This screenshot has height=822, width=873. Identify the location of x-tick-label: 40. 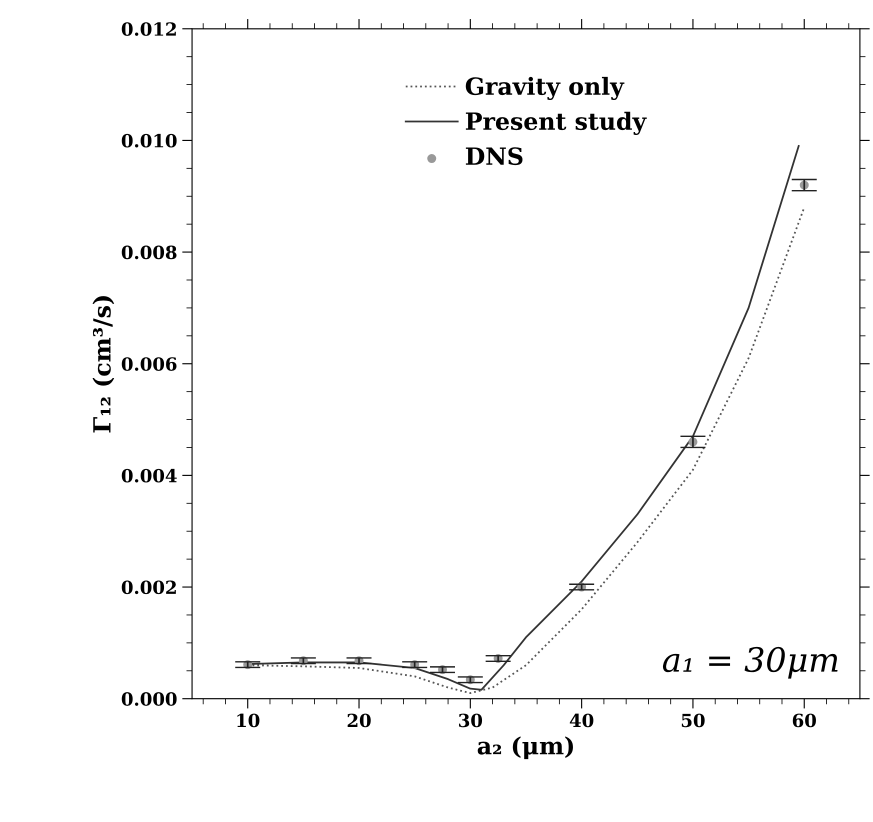
(582, 721).